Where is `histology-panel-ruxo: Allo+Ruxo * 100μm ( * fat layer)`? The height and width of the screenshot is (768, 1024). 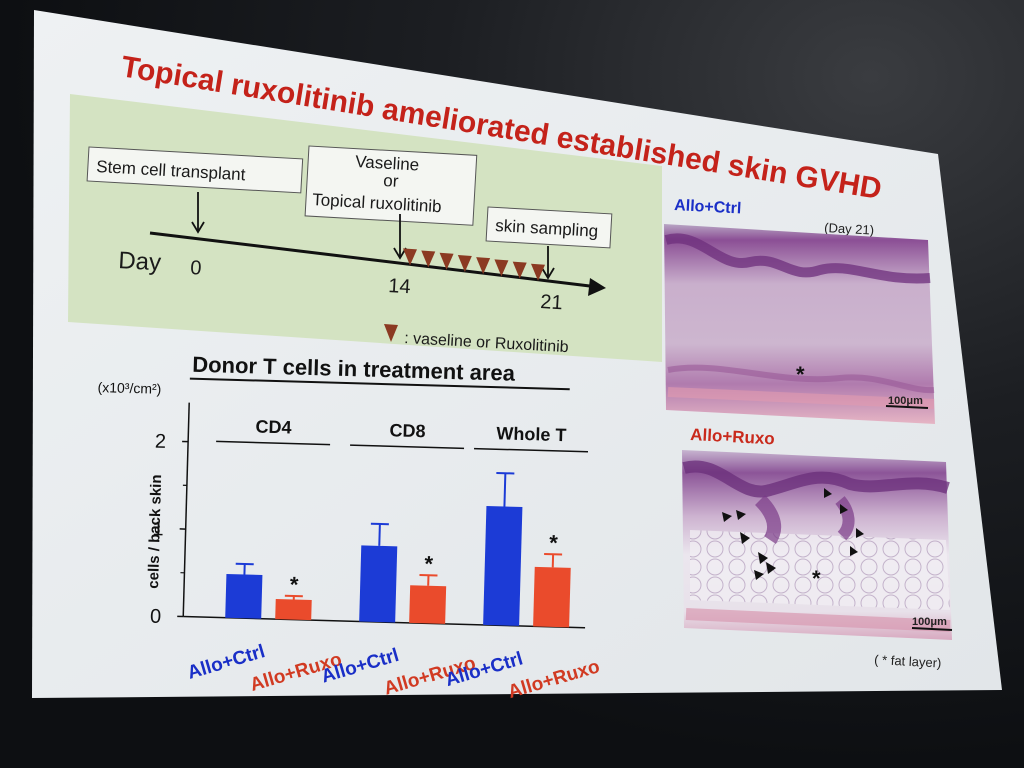
histology-panel-ruxo: Allo+Ruxo * 100μm ( * fat layer) is located at coordinates (817, 548).